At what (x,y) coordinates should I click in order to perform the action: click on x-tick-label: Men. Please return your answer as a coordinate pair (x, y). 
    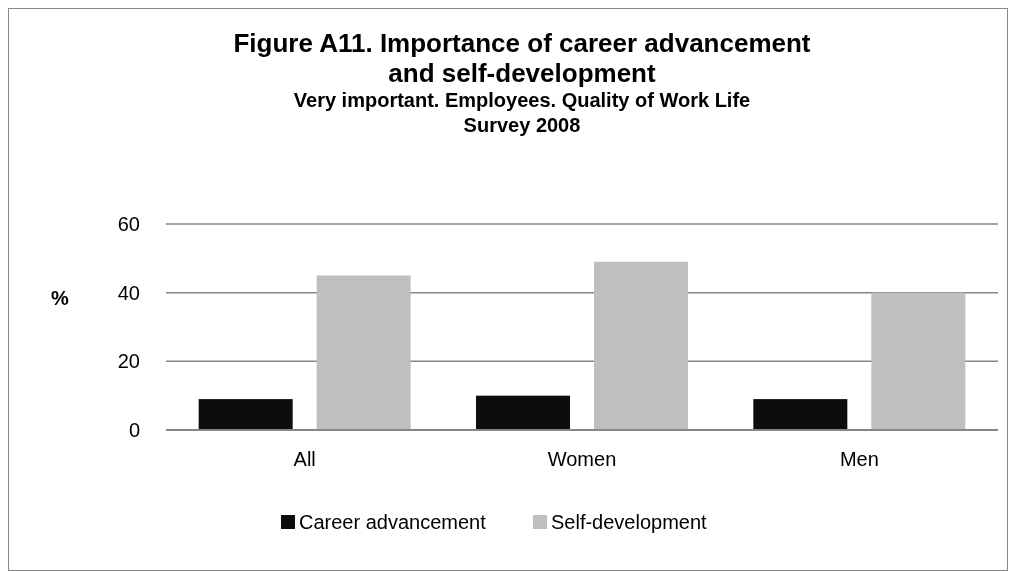
    Looking at the image, I should click on (859, 459).